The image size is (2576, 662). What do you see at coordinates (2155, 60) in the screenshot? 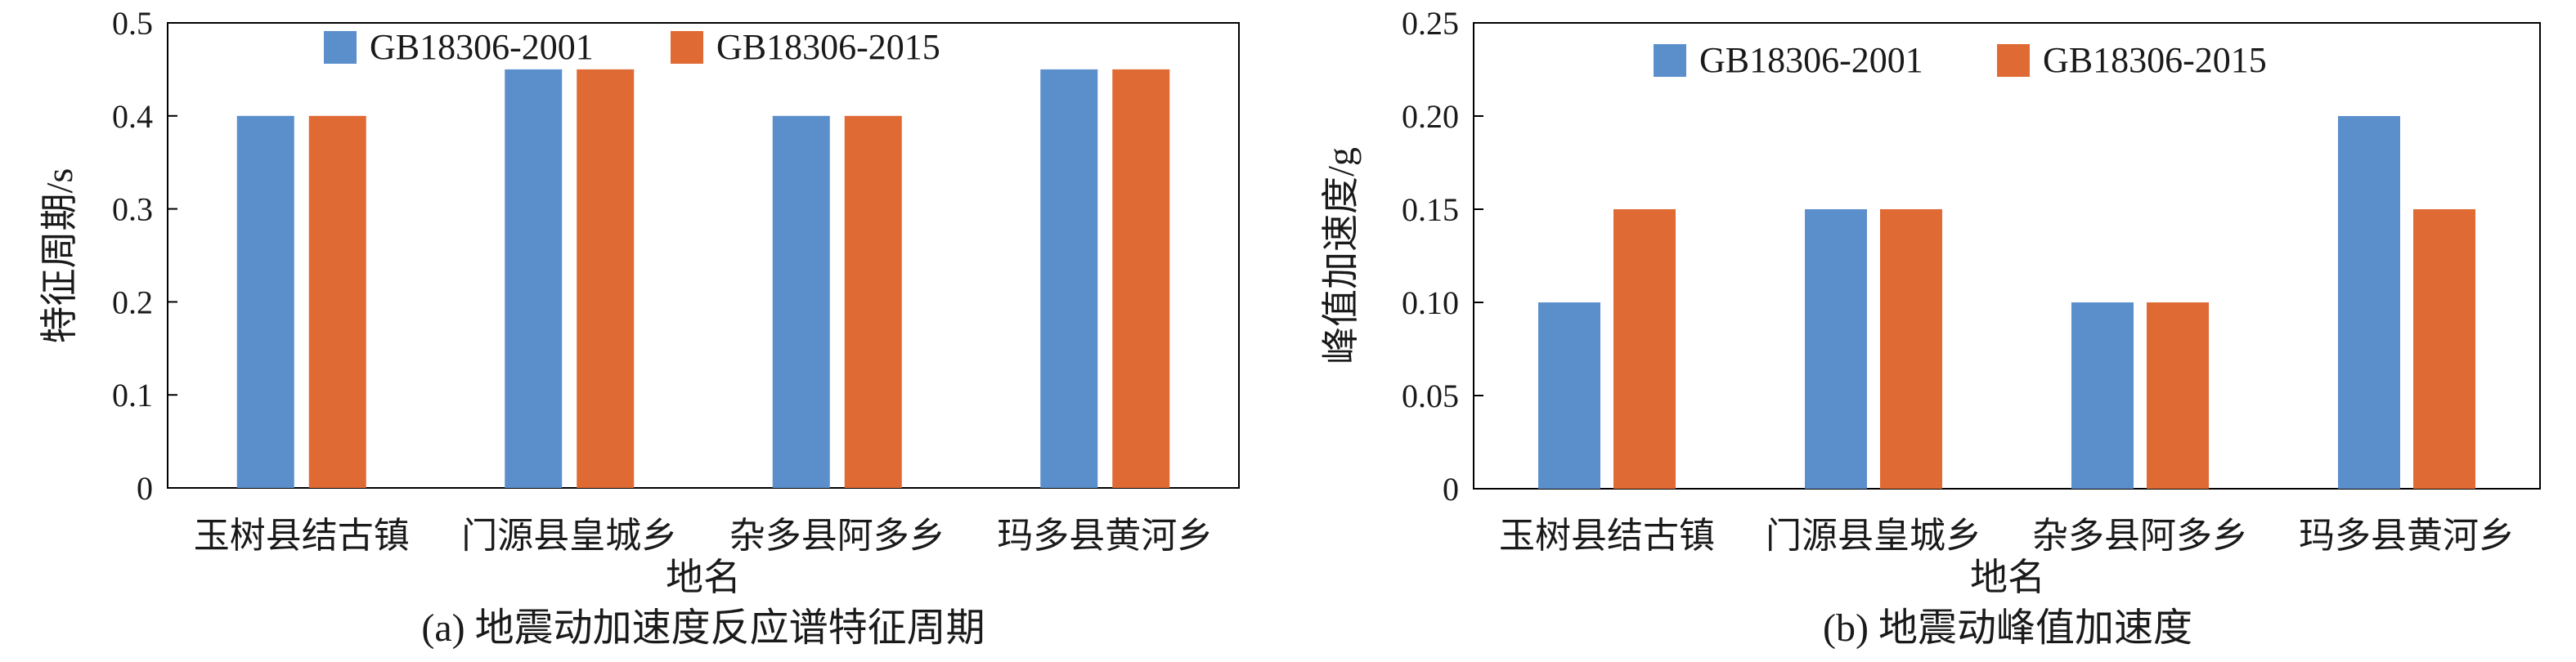
I see `chart-b-legend-label-2015: GB18306-2015` at bounding box center [2155, 60].